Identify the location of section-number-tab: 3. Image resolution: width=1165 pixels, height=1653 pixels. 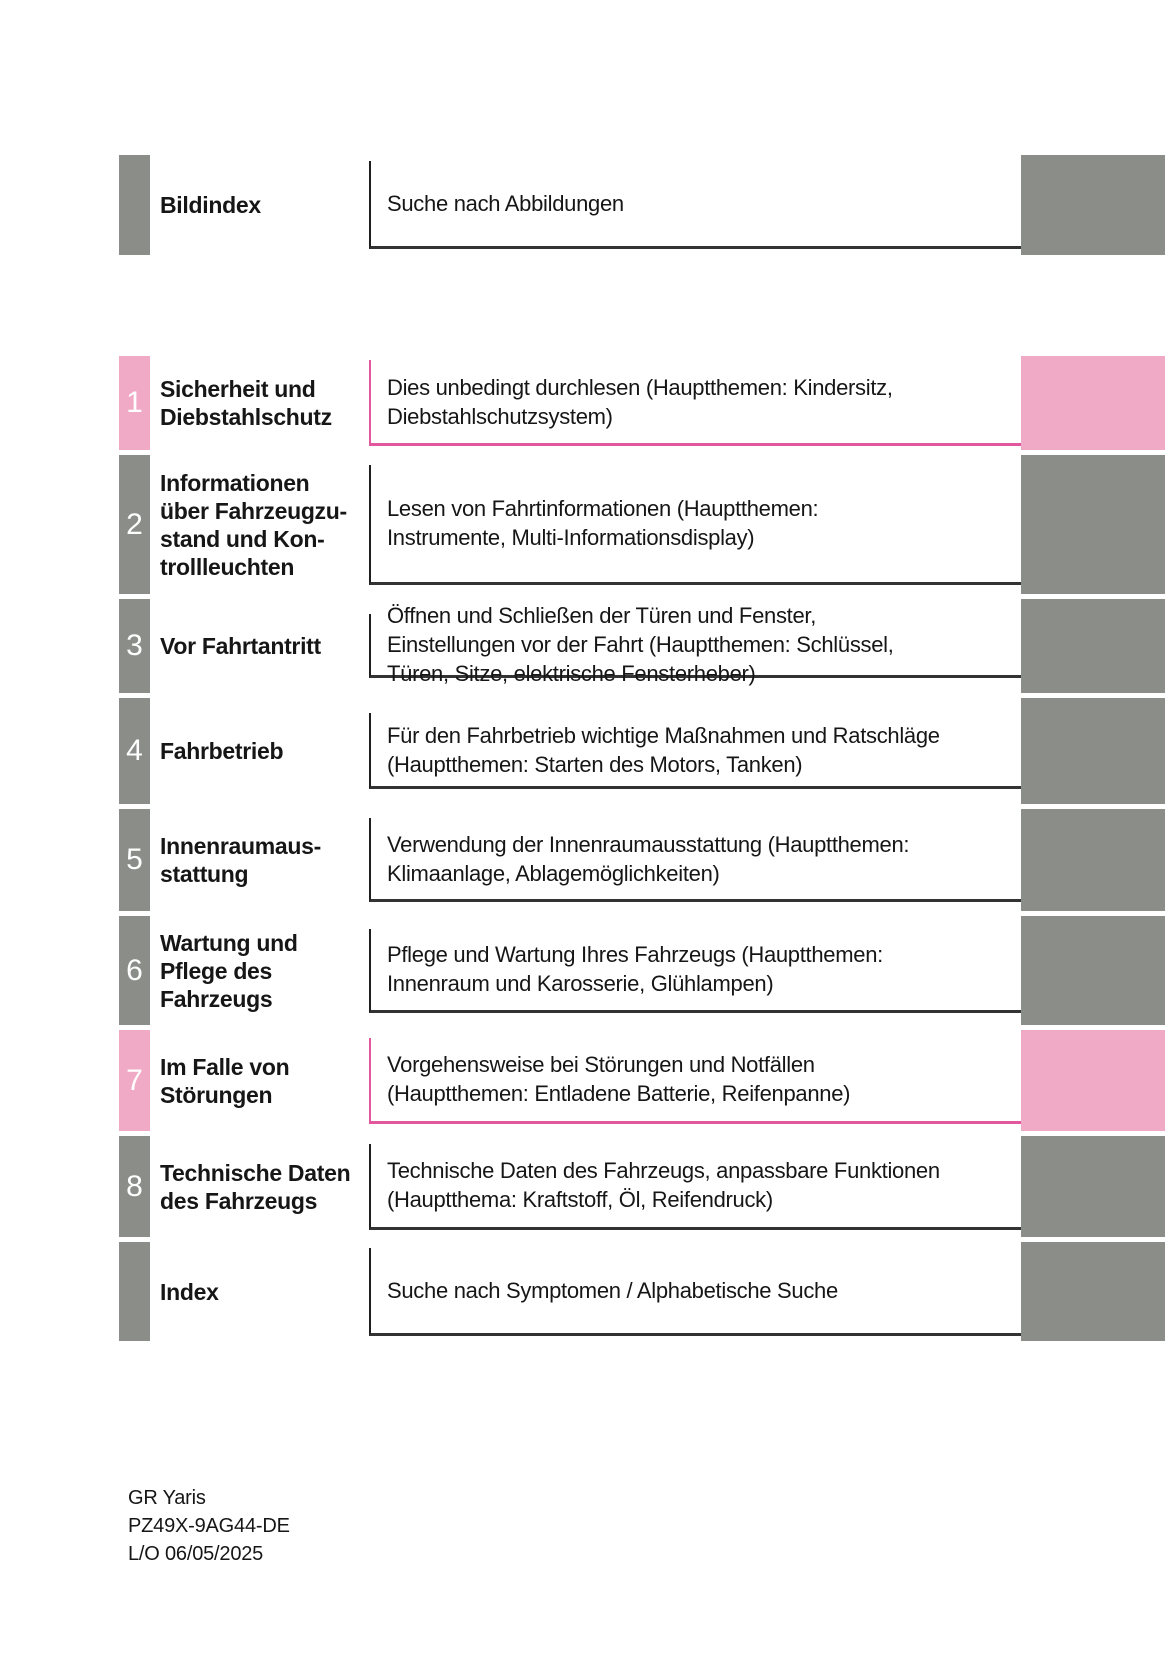
(134, 646).